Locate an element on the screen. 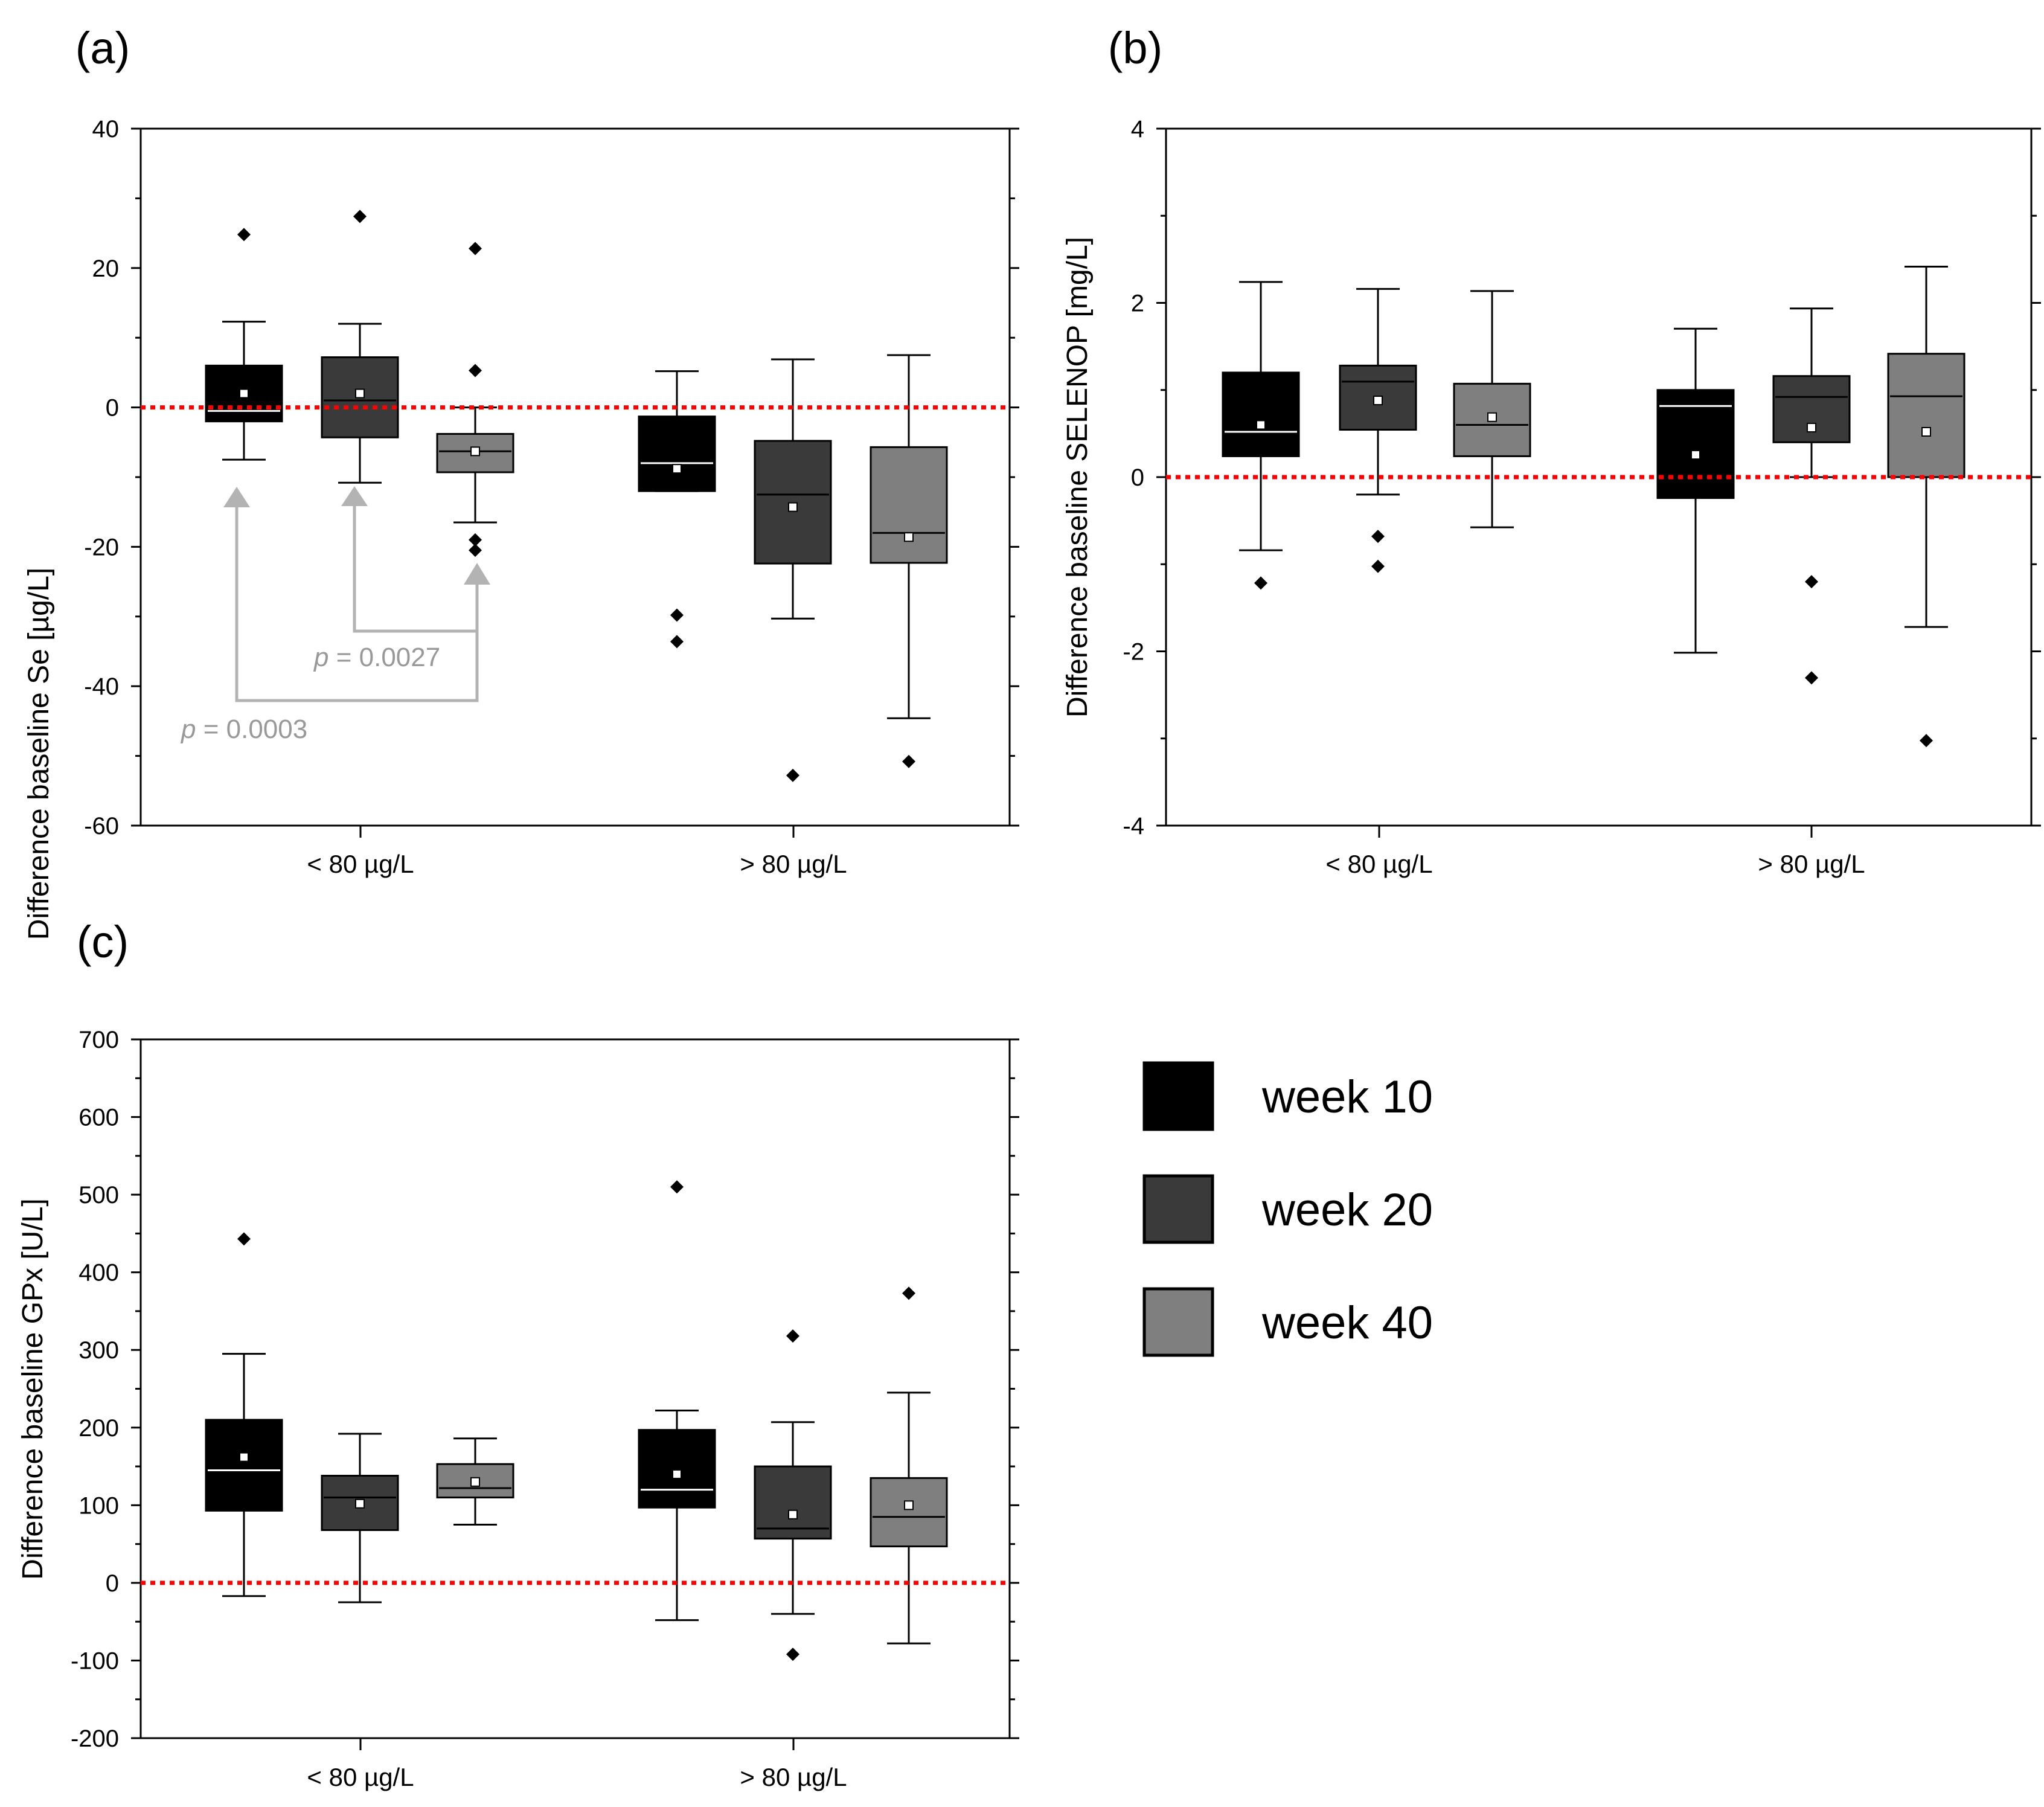  p-value: = 0.0003 is located at coordinates (251, 729).